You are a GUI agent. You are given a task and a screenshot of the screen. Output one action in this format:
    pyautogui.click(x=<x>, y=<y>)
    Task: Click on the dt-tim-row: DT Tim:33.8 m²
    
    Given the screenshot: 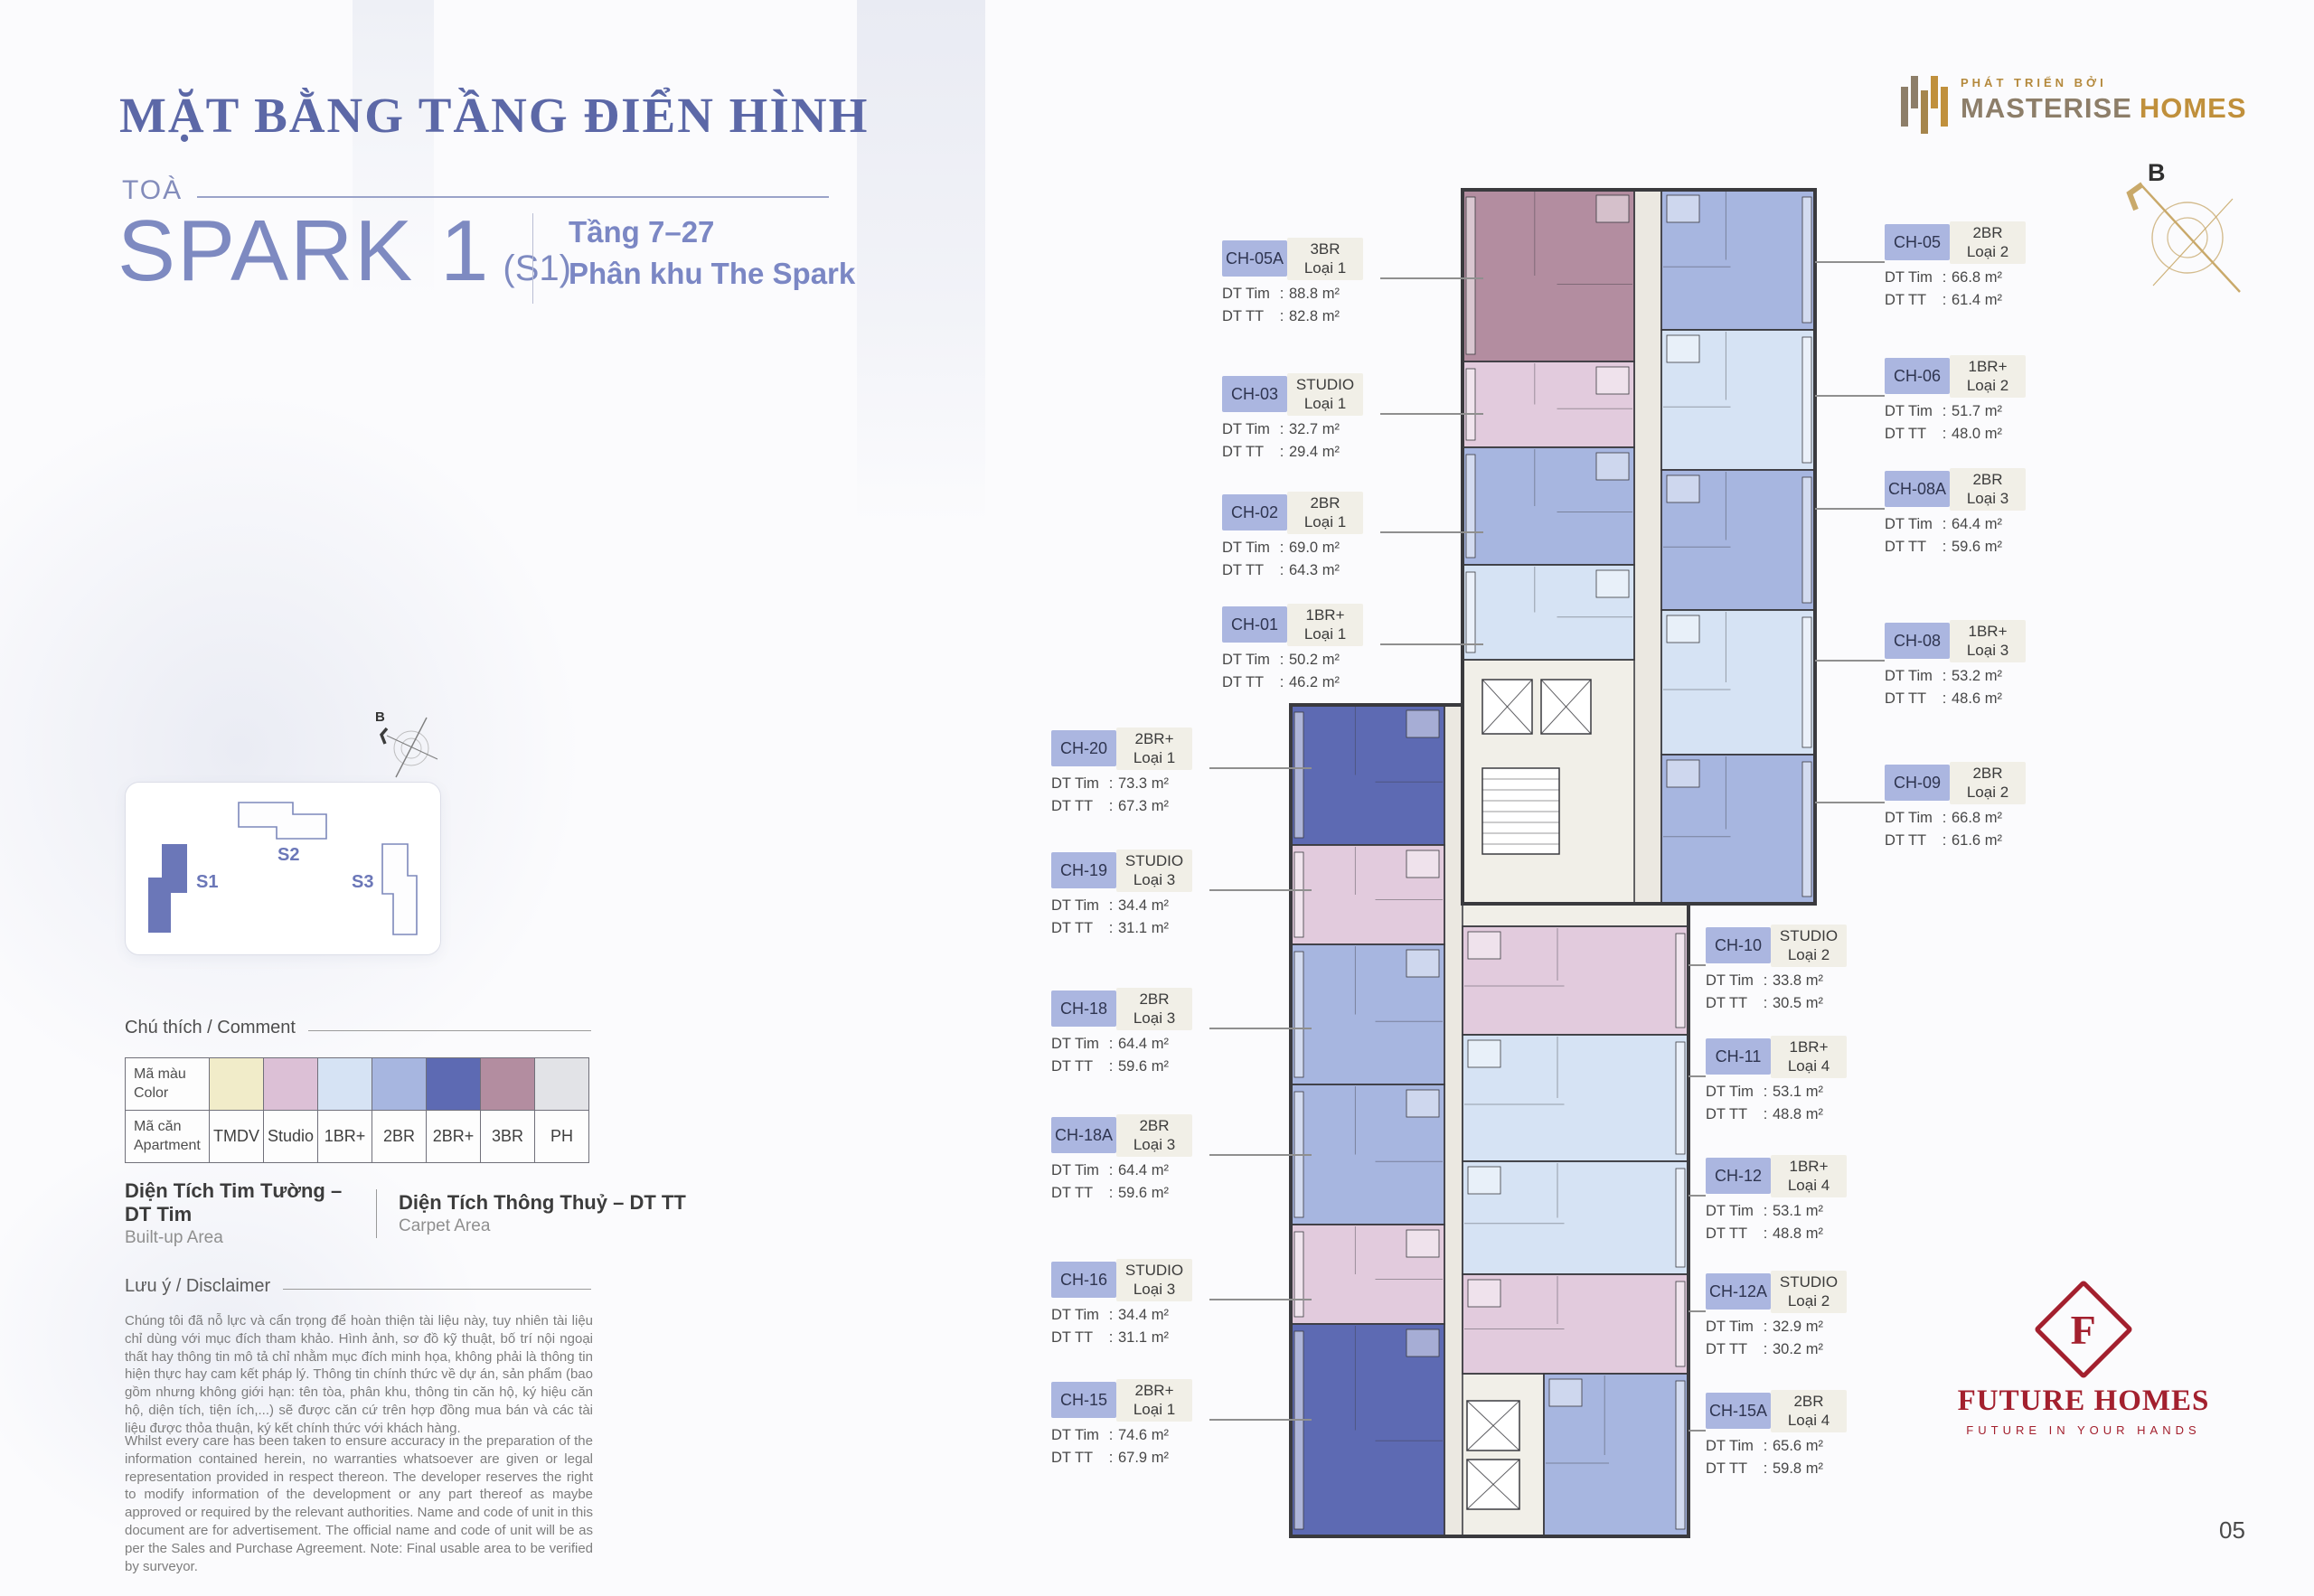 What is the action you would take?
    pyautogui.click(x=1785, y=981)
    